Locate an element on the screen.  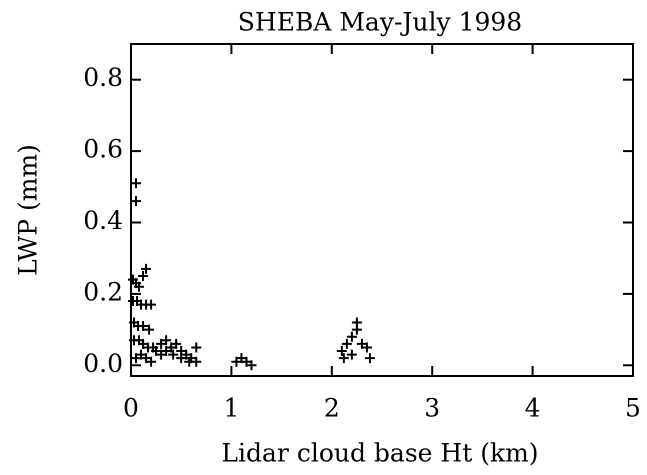
x-axis-label: Lidar cloud base Ht (km) is located at coordinates (379, 453).